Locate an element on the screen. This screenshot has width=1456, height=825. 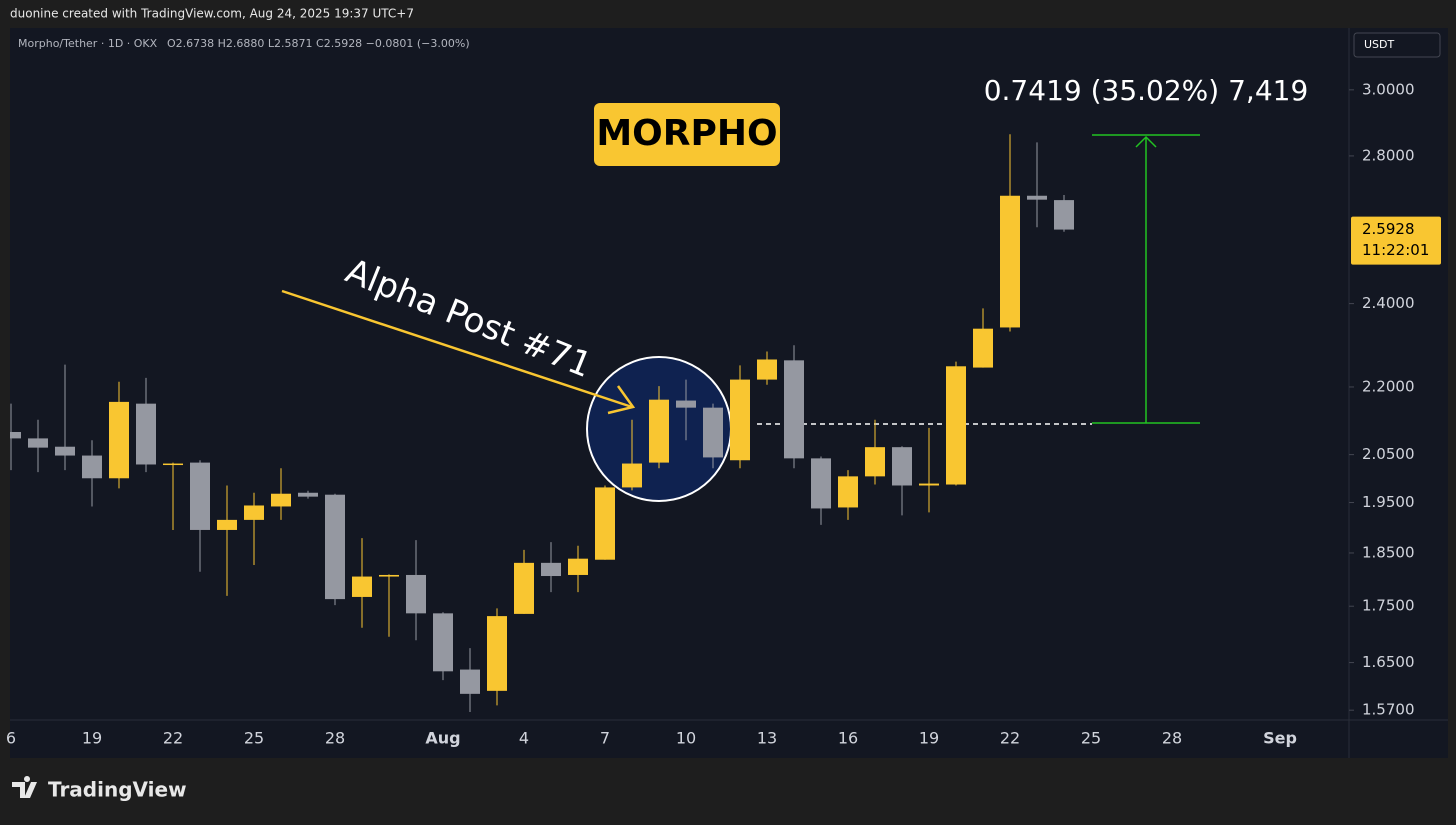
x-tick-label: Aug is located at coordinates (442, 738).